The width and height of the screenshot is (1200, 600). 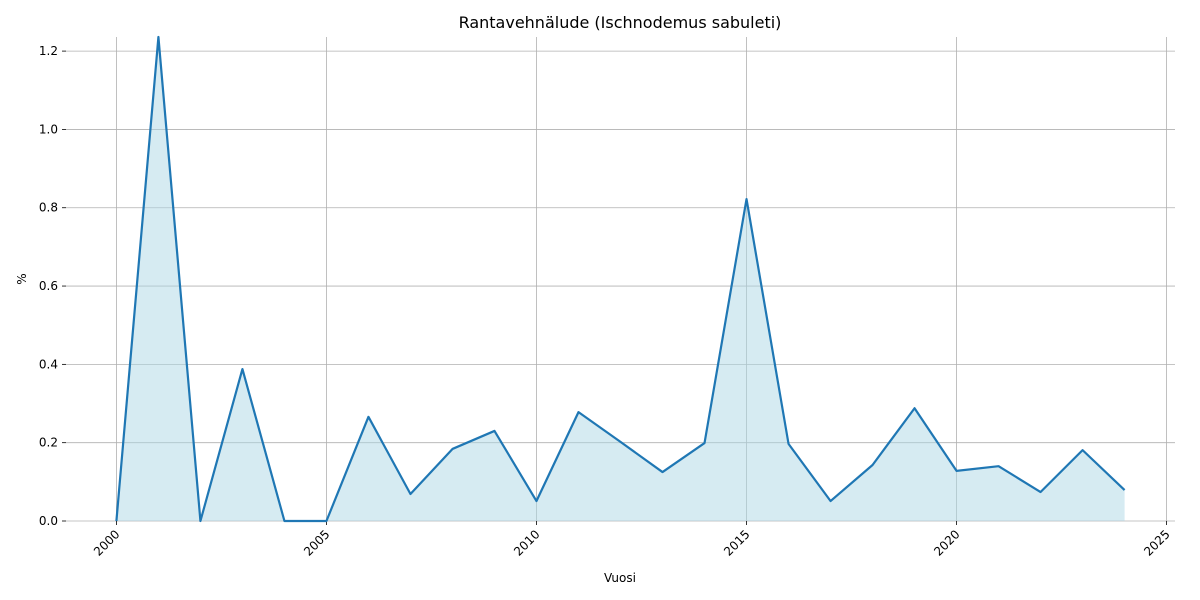 I want to click on x-axis-label: Vuosi, so click(x=620, y=578).